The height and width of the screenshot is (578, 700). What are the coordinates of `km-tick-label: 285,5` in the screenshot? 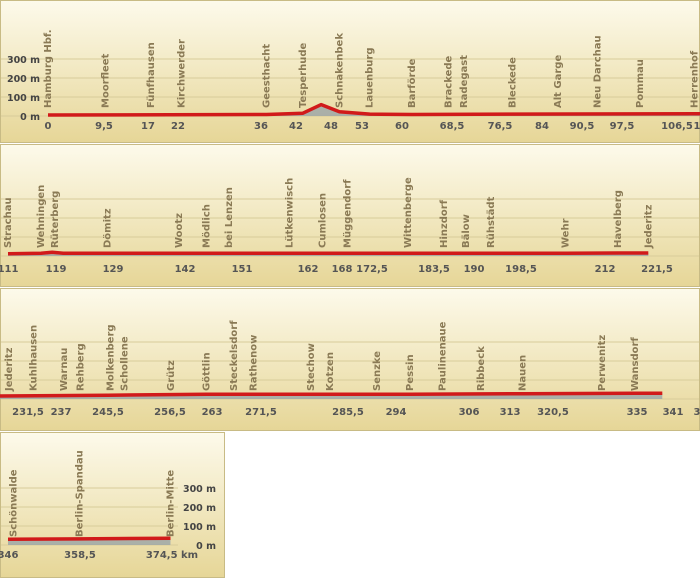 It's located at (348, 412).